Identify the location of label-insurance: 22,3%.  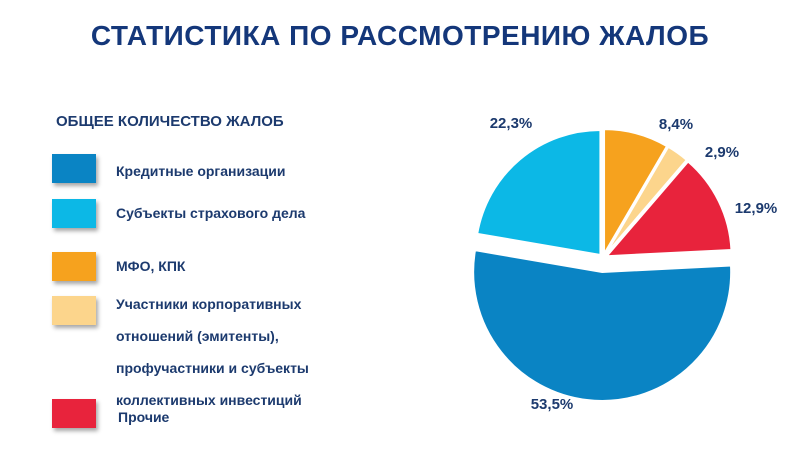
(511, 123).